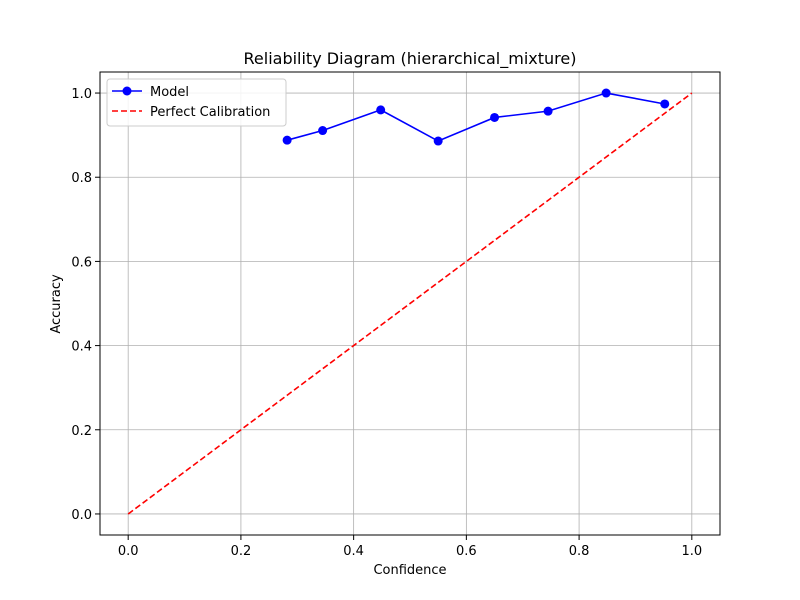  I want to click on legend: Model Perfect Calibration, so click(196, 102).